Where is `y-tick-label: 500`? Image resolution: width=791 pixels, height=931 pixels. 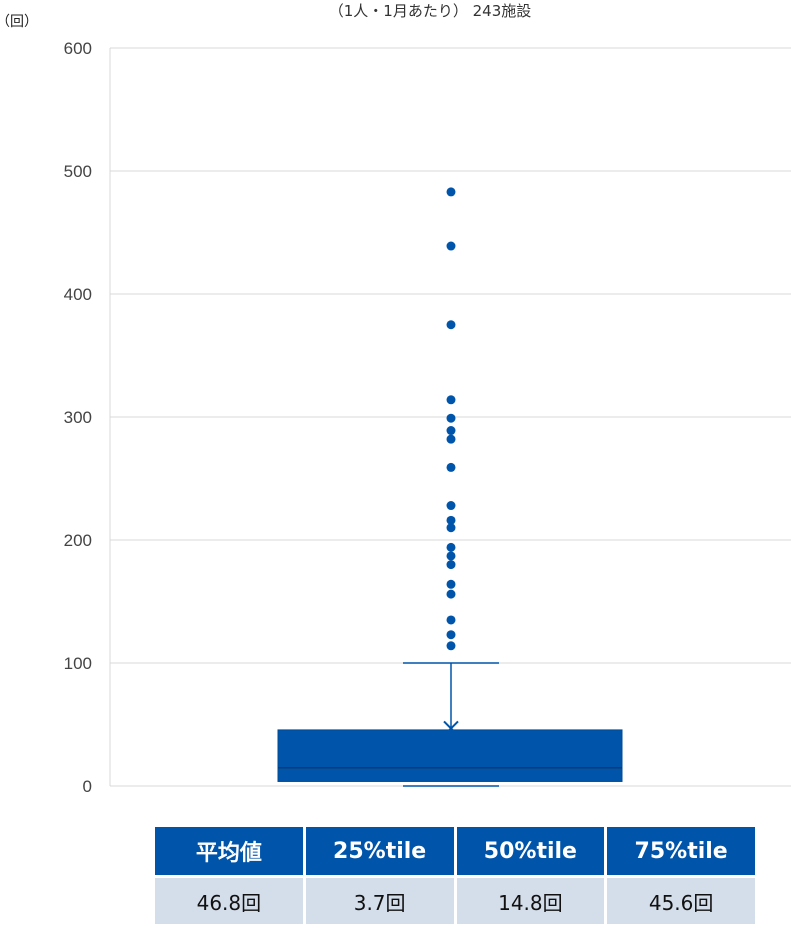
y-tick-label: 500 is located at coordinates (78, 171).